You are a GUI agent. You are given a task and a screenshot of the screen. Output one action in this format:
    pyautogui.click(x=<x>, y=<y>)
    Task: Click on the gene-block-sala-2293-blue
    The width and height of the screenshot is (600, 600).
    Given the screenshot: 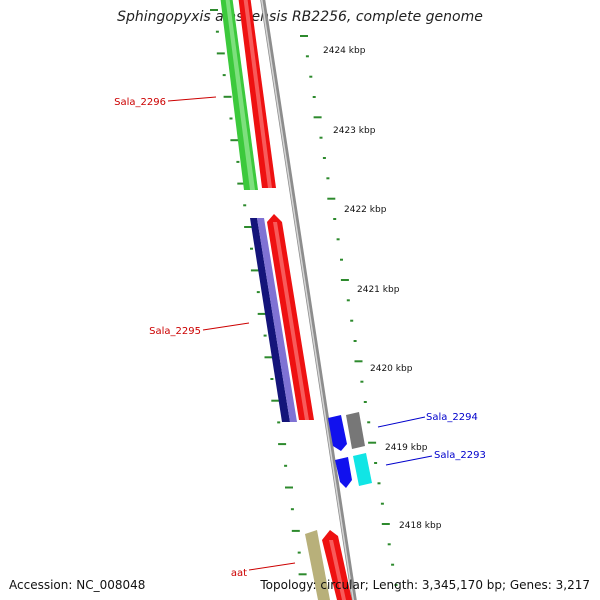 What is the action you would take?
    pyautogui.click(x=343, y=472)
    